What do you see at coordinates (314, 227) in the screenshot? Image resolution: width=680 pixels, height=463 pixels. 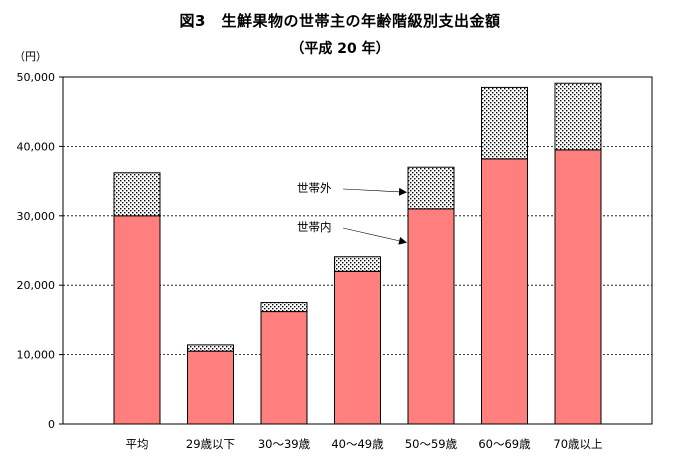 I see `annotation-label-inside: 世帯内` at bounding box center [314, 227].